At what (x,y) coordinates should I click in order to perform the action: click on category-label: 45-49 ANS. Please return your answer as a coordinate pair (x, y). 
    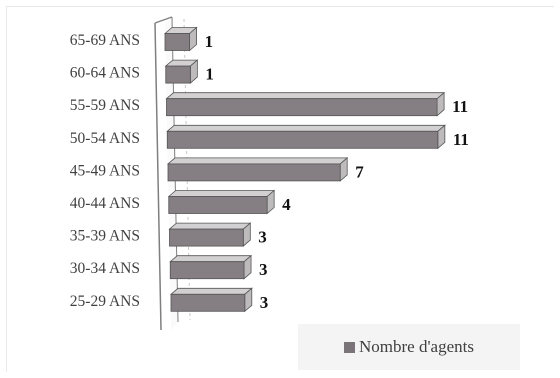
    Looking at the image, I should click on (105, 170).